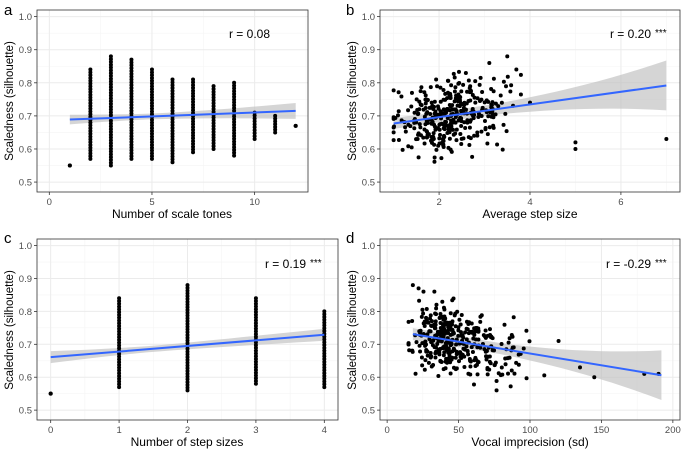  I want to click on panel-d-y-tick-label: 0.8, so click(368, 312).